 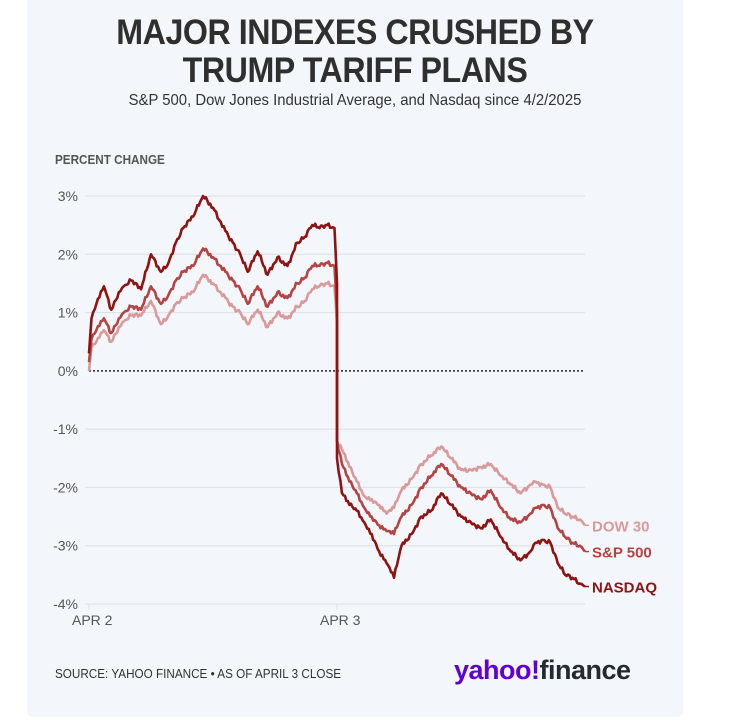 I want to click on series-labels: DOW 30 S&P 500 NASDAQ, so click(x=621, y=557).